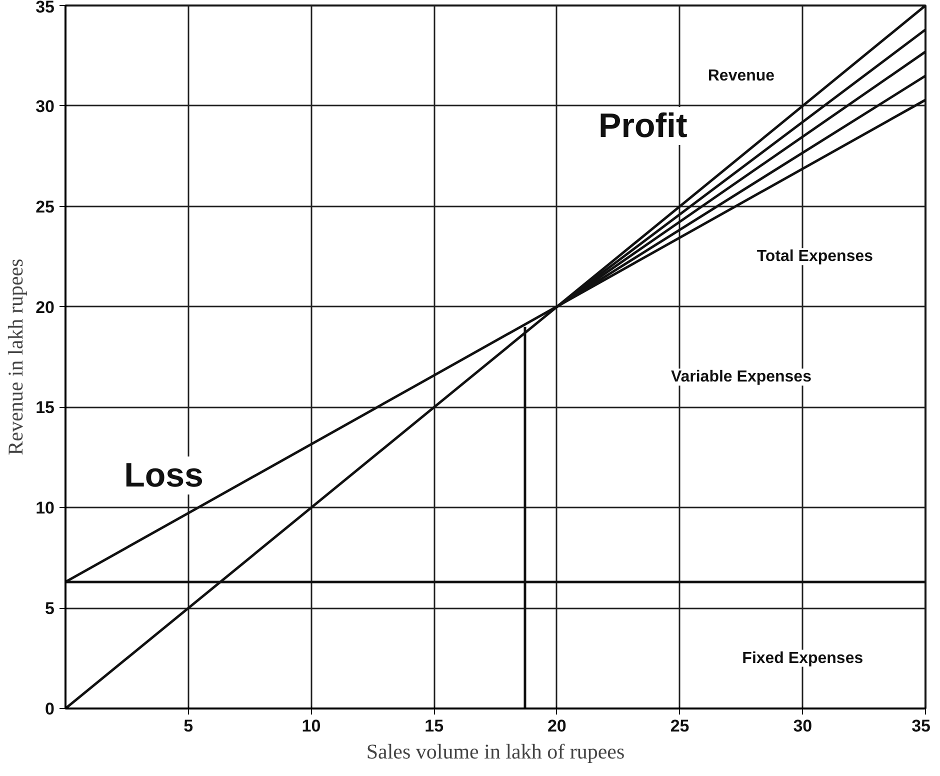 The image size is (940, 776). I want to click on annotation: Loss, so click(164, 475).